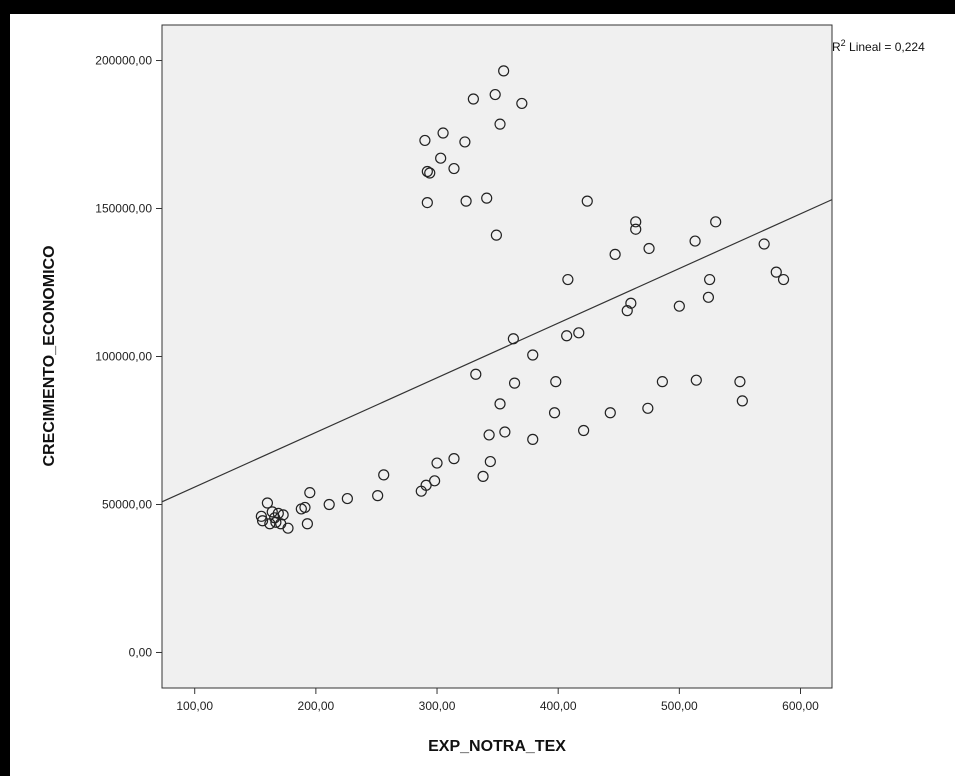  I want to click on r-squared-label: R2 Lineal = 0,224, so click(878, 46).